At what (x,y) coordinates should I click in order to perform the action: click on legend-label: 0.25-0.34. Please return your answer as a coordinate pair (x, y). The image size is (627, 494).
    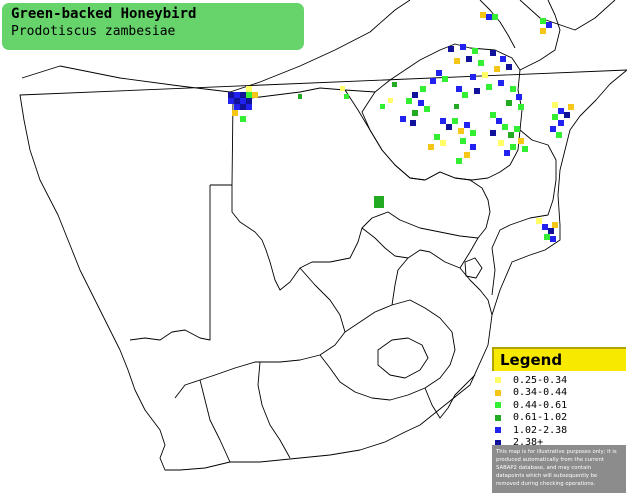
    Looking at the image, I should click on (540, 380).